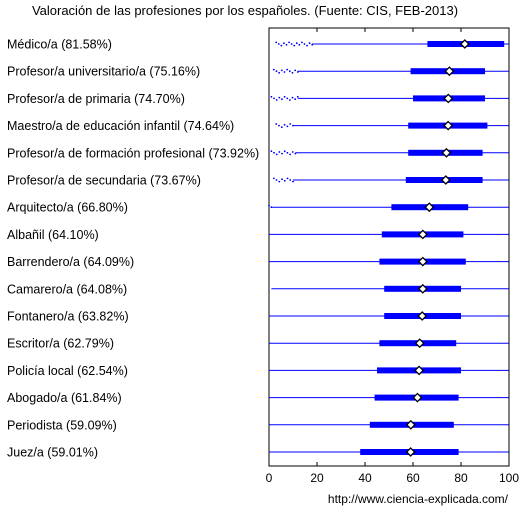 Image resolution: width=529 pixels, height=510 pixels. I want to click on category-label: Policía local (62.54%), so click(67, 371).